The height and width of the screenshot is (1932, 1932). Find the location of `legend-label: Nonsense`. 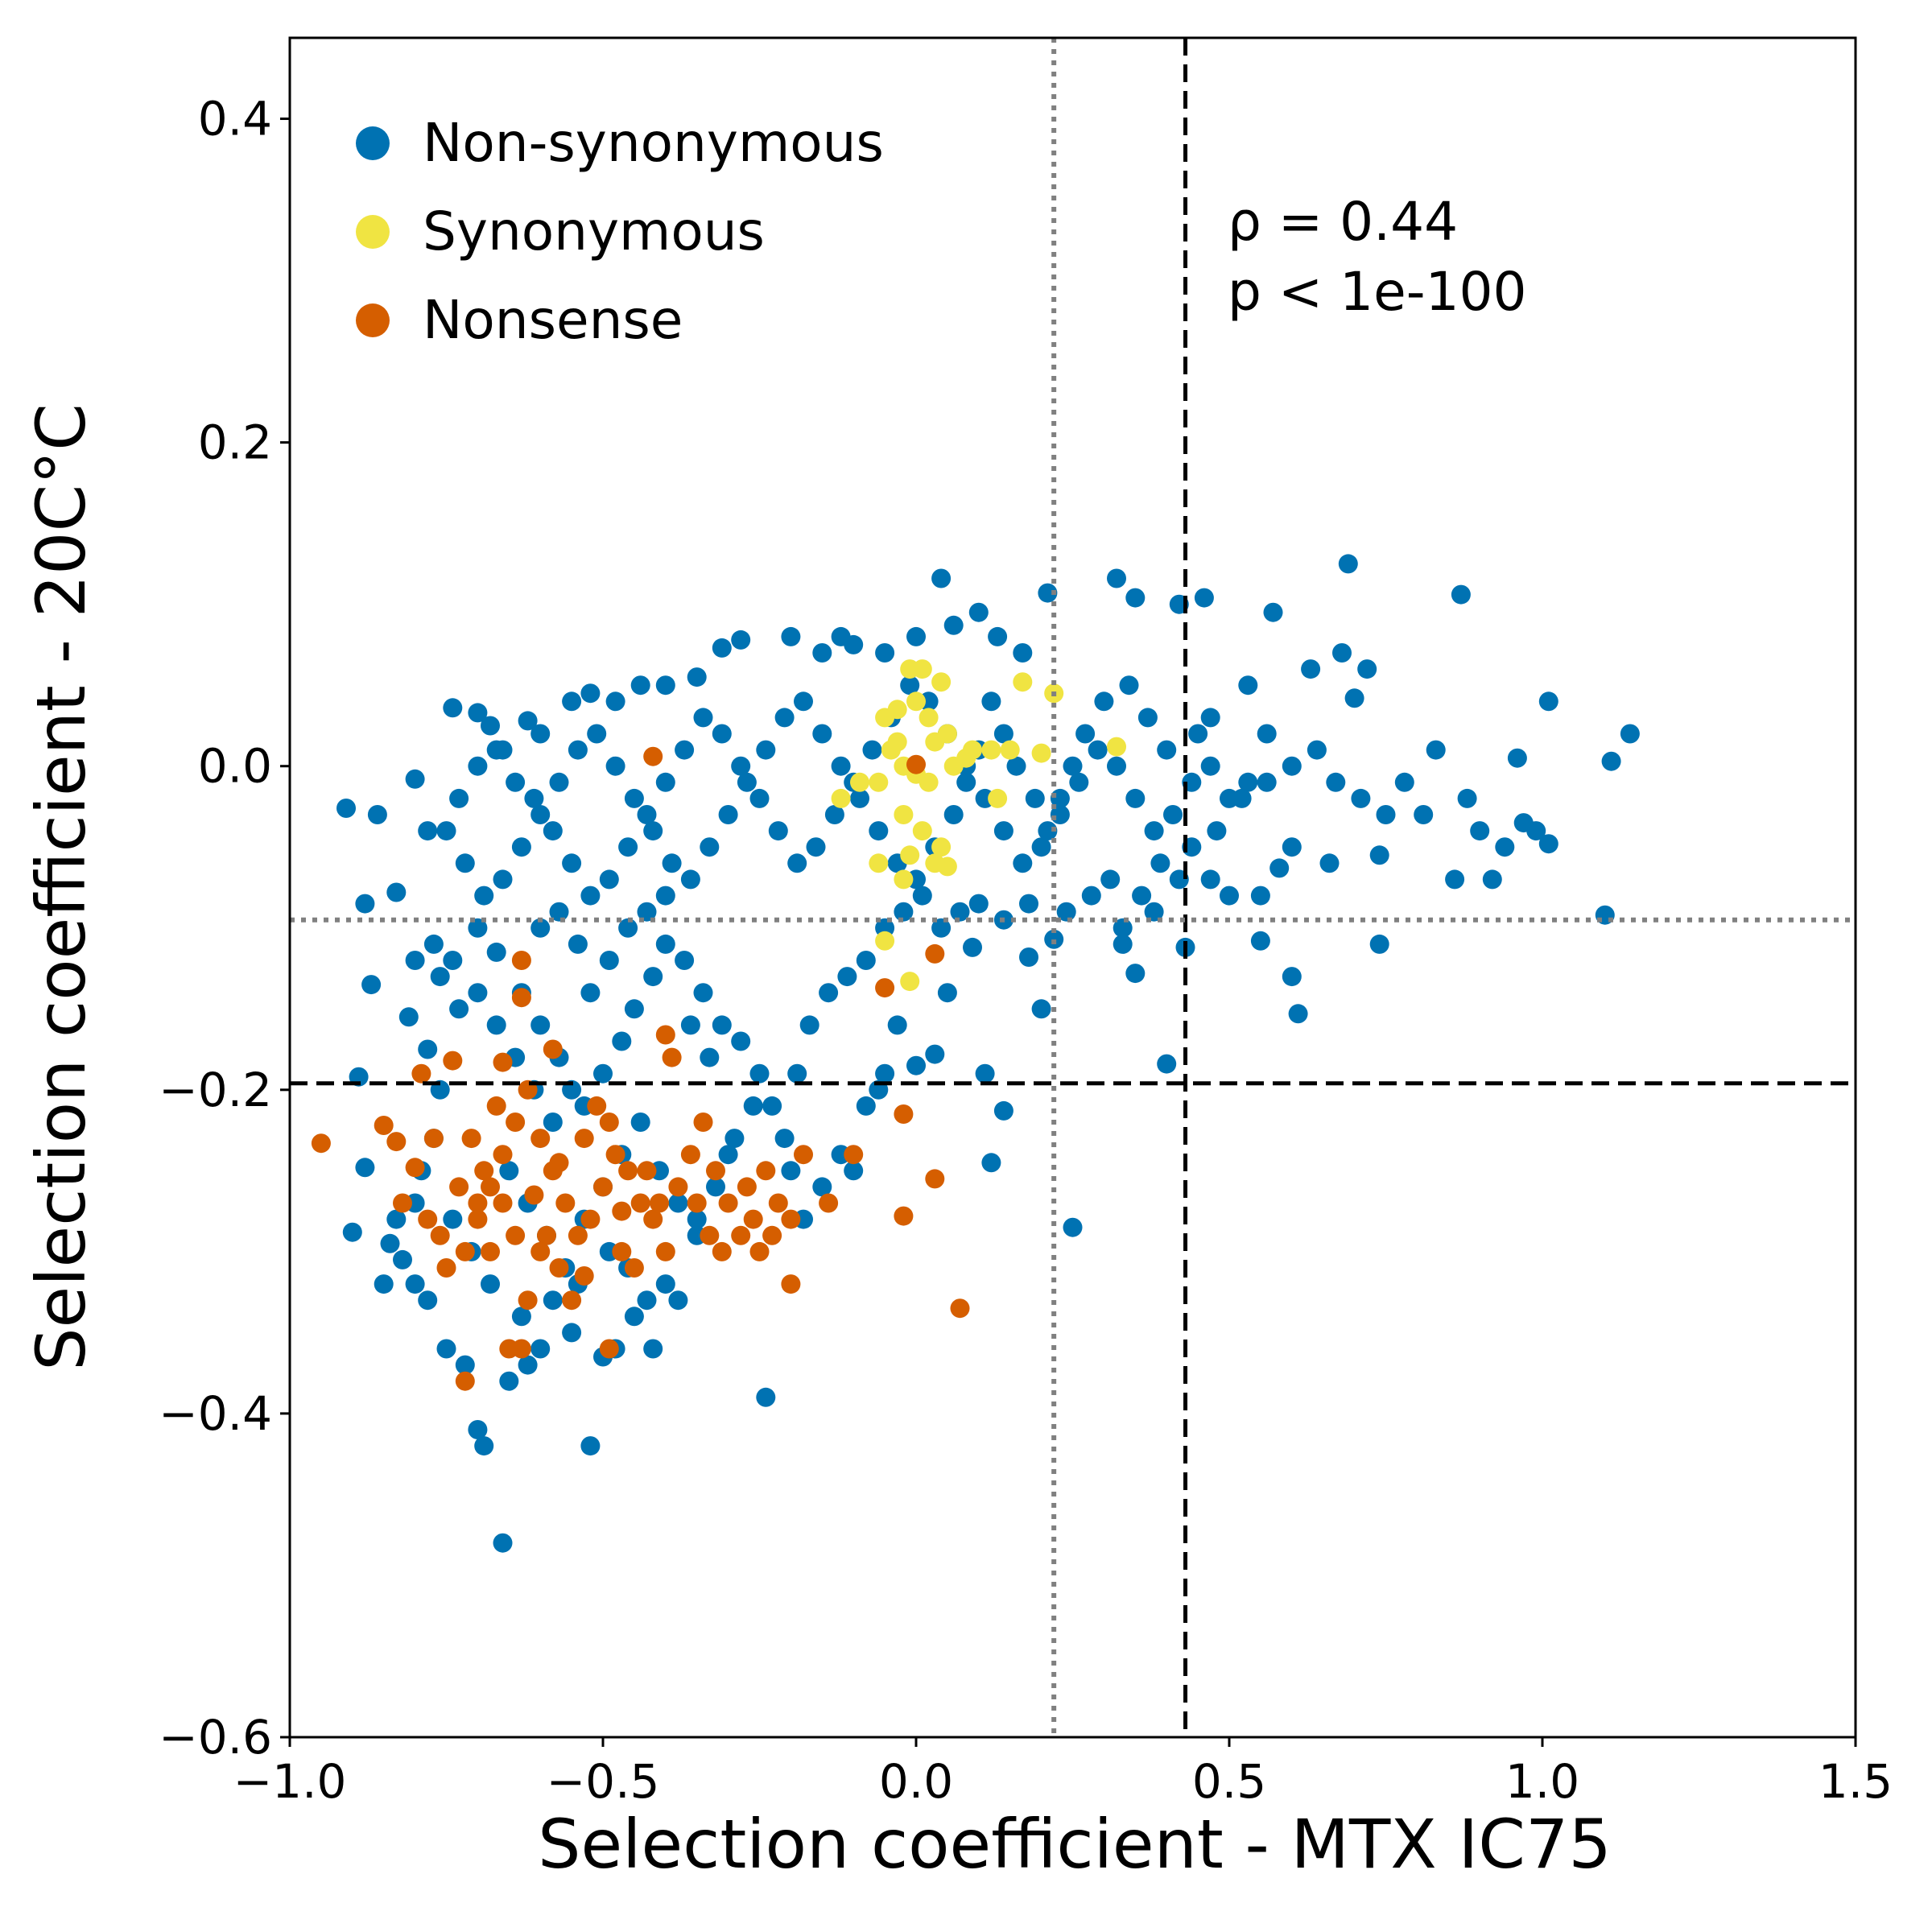

legend-label: Nonsense is located at coordinates (553, 320).